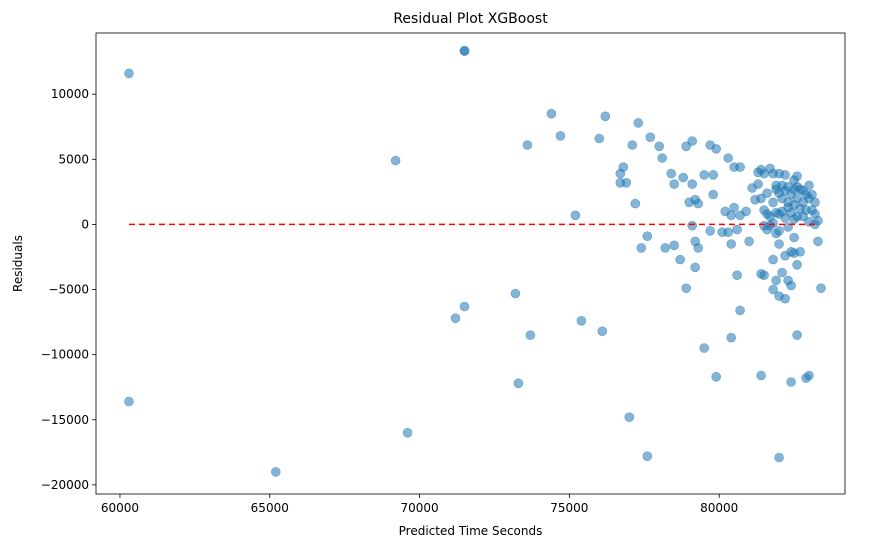 This screenshot has height=547, width=879. I want to click on x-tick-label: 70000, so click(419, 508).